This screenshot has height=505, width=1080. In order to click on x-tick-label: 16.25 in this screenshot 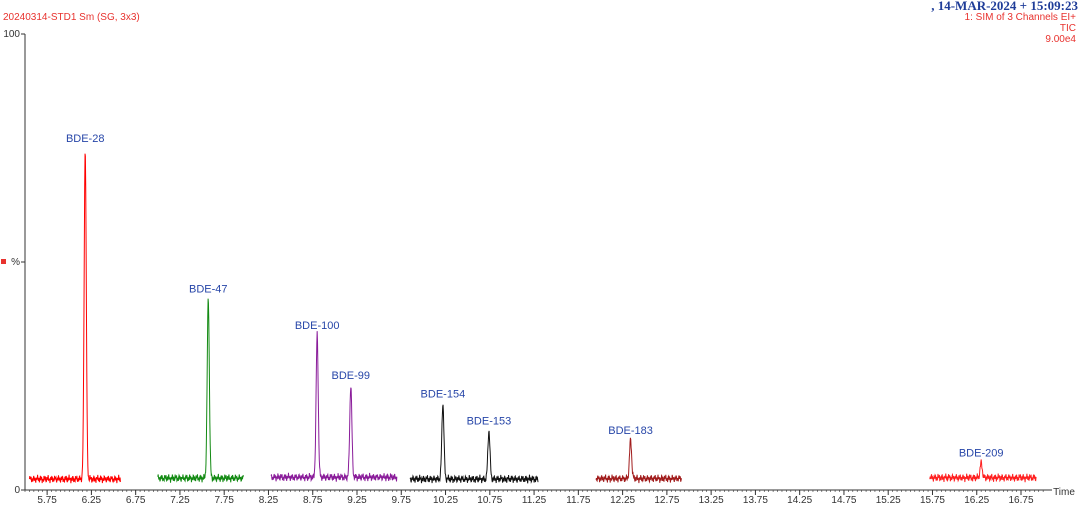, I will do `click(976, 500)`.